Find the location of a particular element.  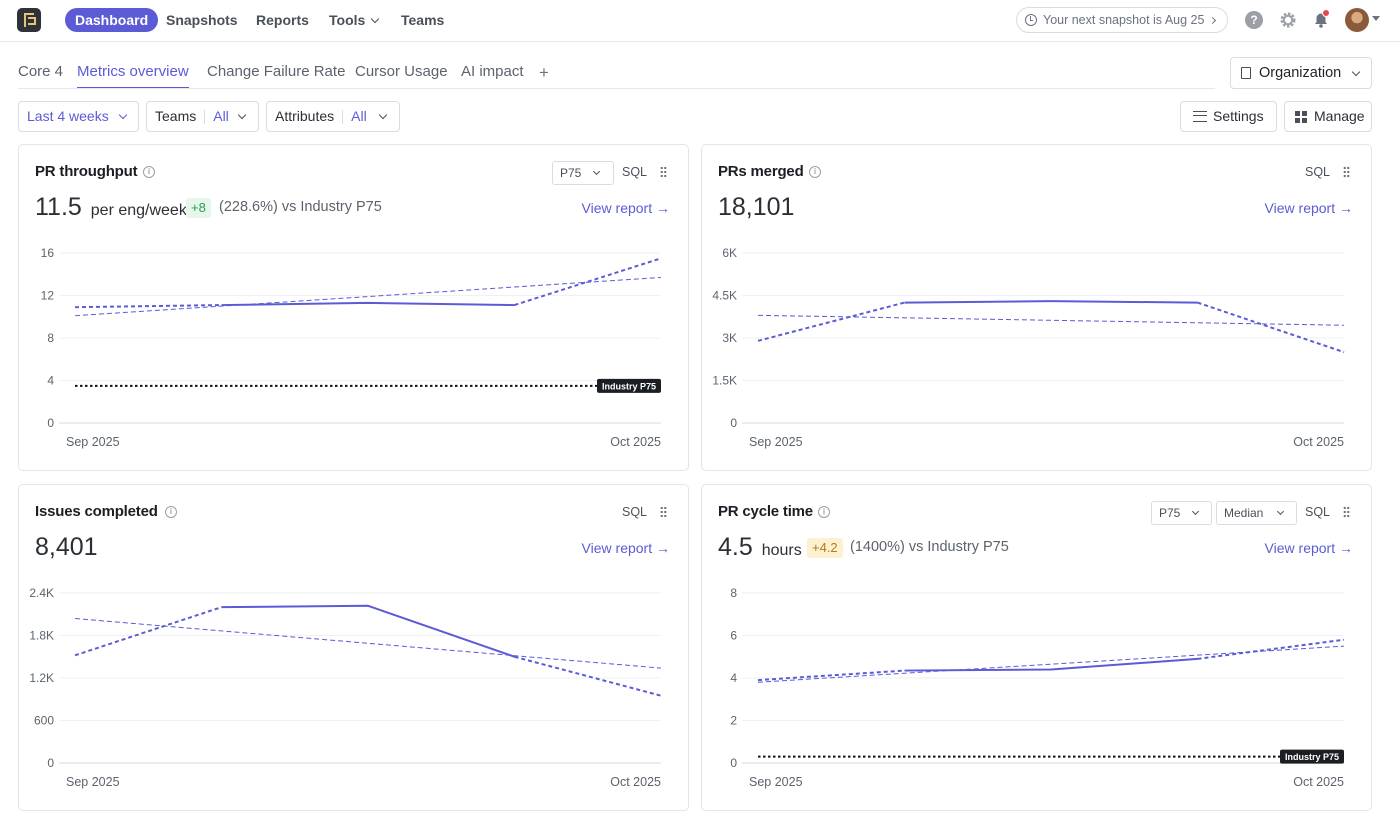

attributes-filter: Attributes All is located at coordinates (333, 116).